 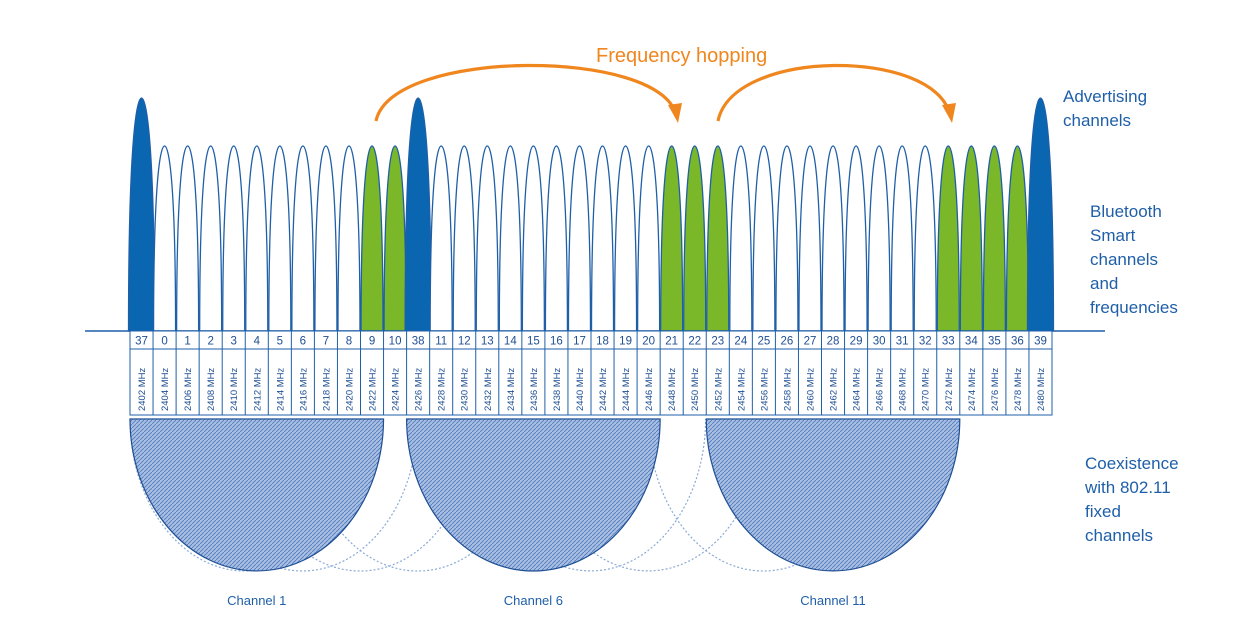 I want to click on hopping-arrows-layer, so click(x=665, y=93).